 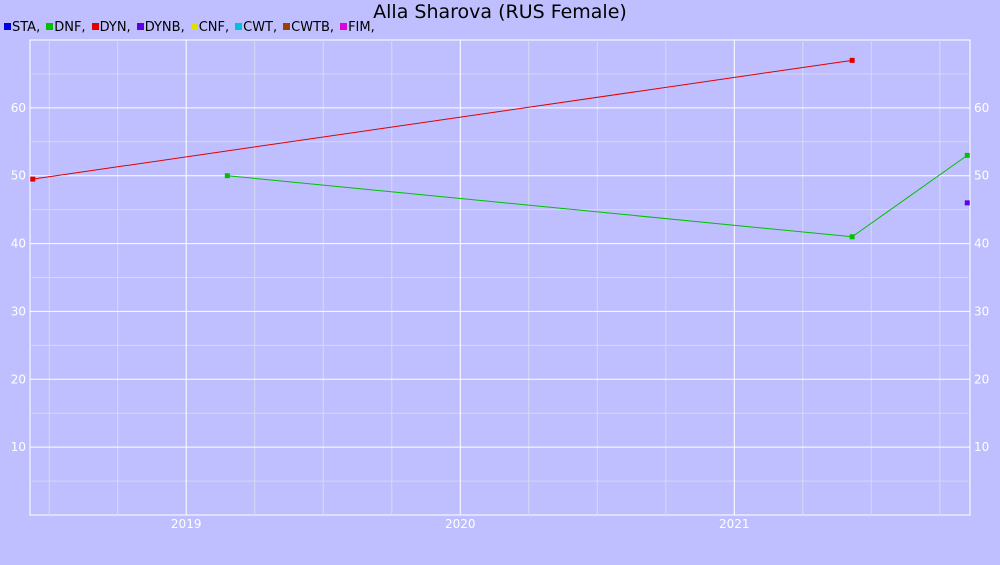 I want to click on y-tick-label-right: 40, so click(x=981, y=244).